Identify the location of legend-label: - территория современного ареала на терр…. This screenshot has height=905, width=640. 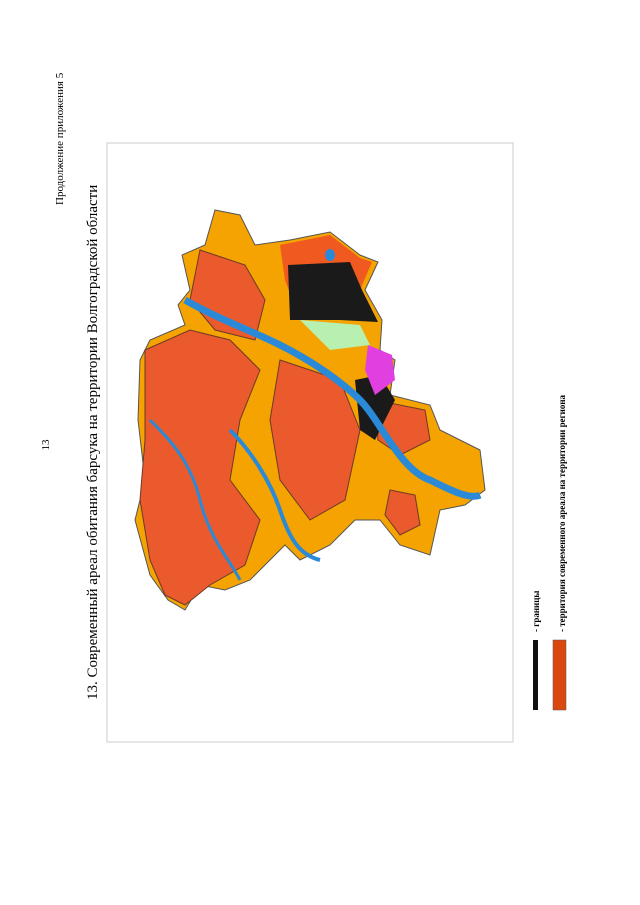
(562, 513).